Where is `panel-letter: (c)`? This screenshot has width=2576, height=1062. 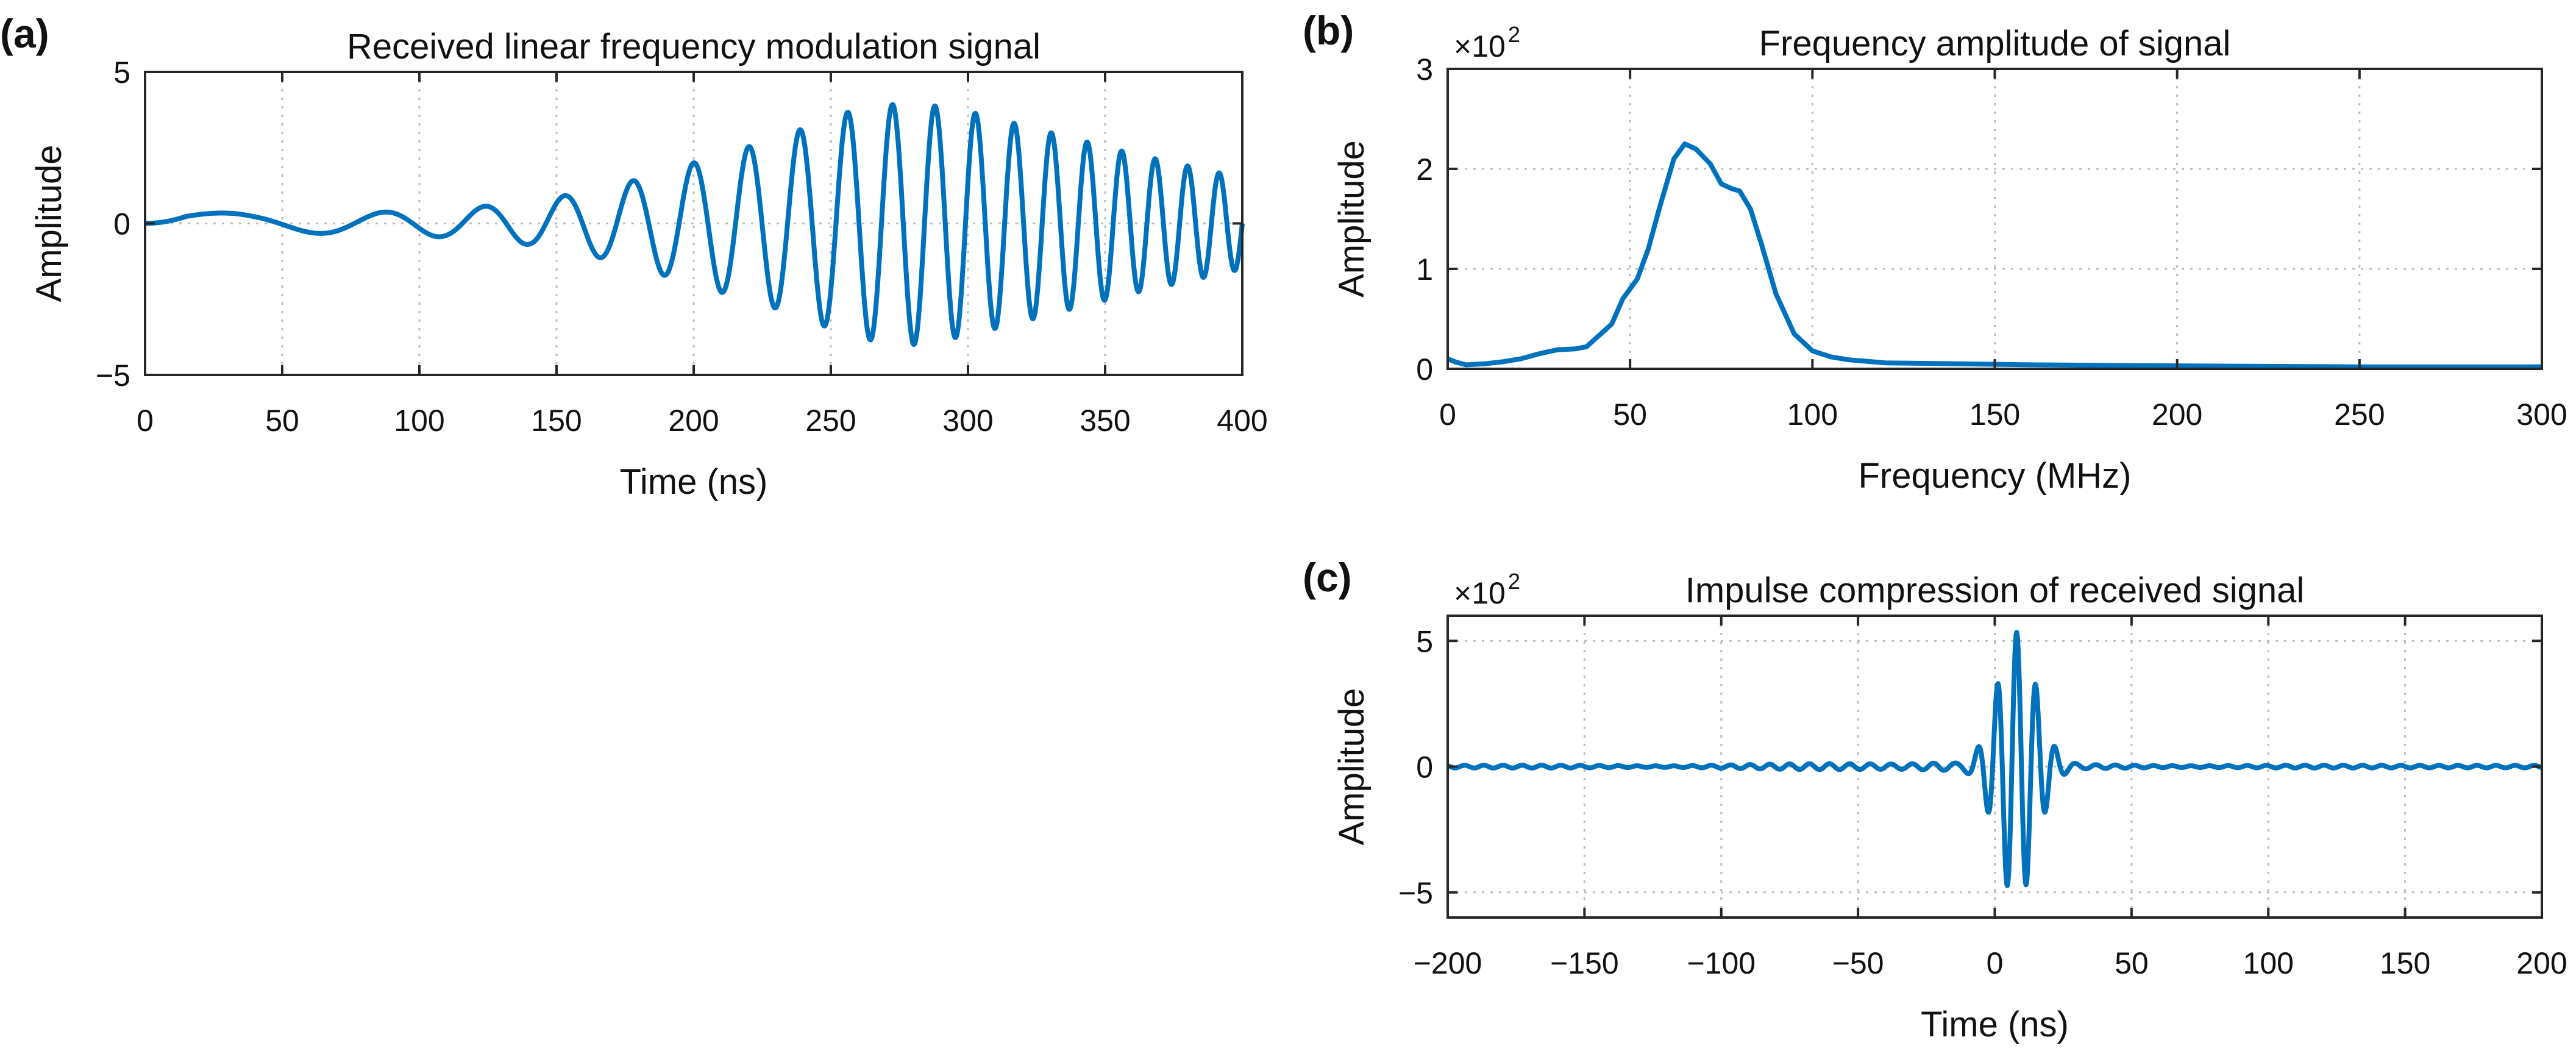 panel-letter: (c) is located at coordinates (1327, 578).